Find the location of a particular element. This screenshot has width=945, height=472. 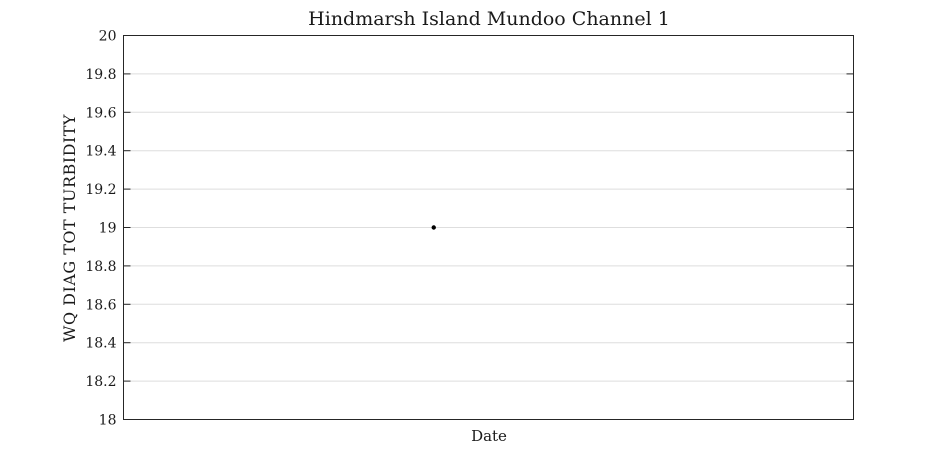

data-points is located at coordinates (433, 227).